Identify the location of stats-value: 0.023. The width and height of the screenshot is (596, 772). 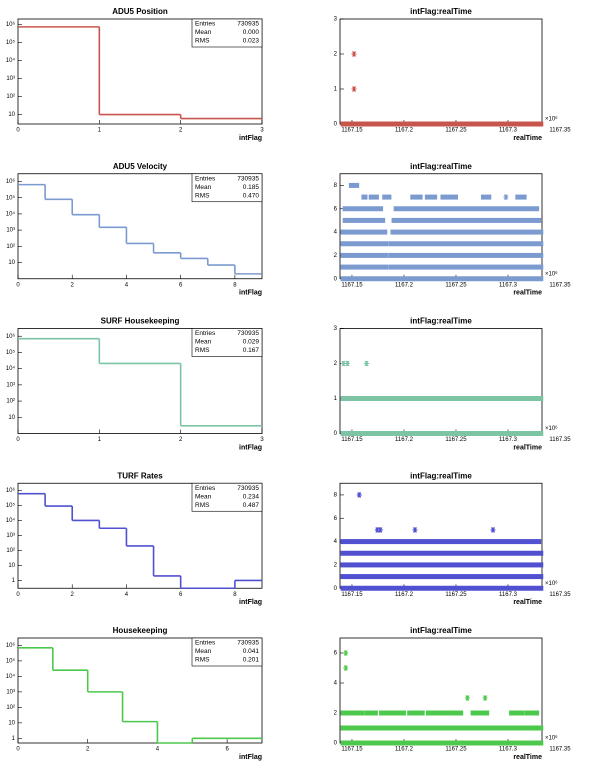
(251, 41).